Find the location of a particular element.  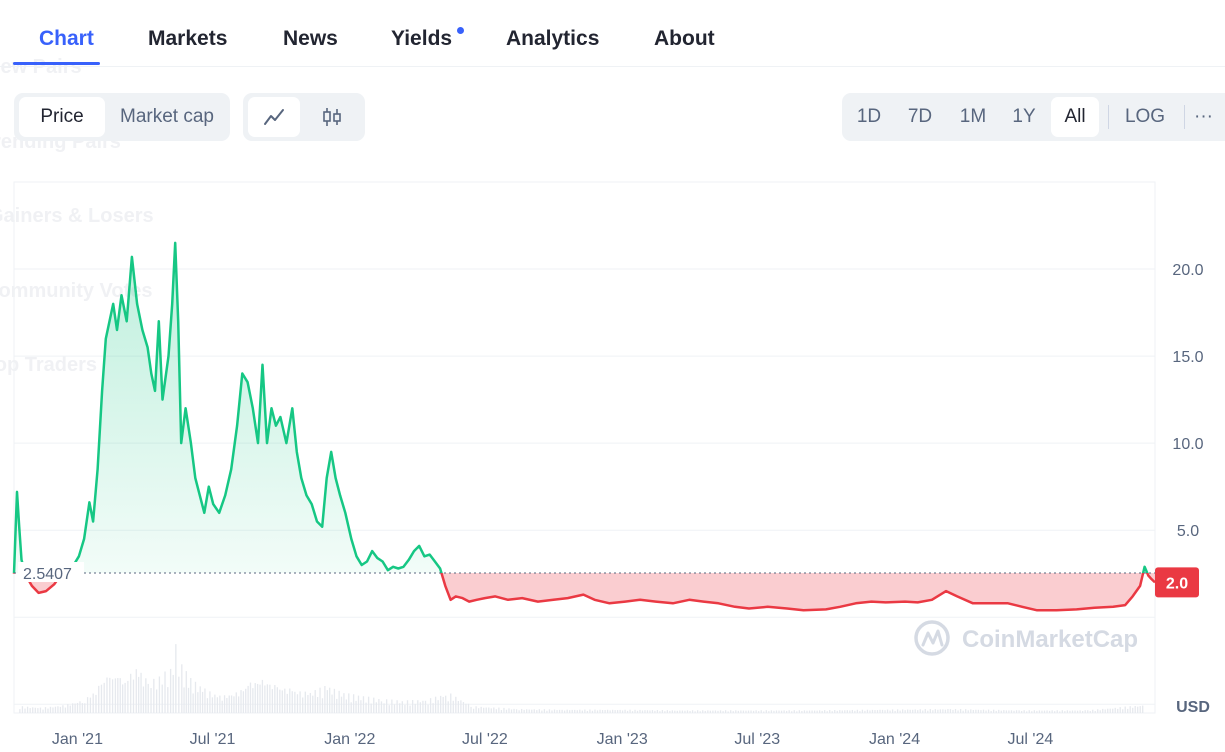

candlestick-button is located at coordinates (332, 117).